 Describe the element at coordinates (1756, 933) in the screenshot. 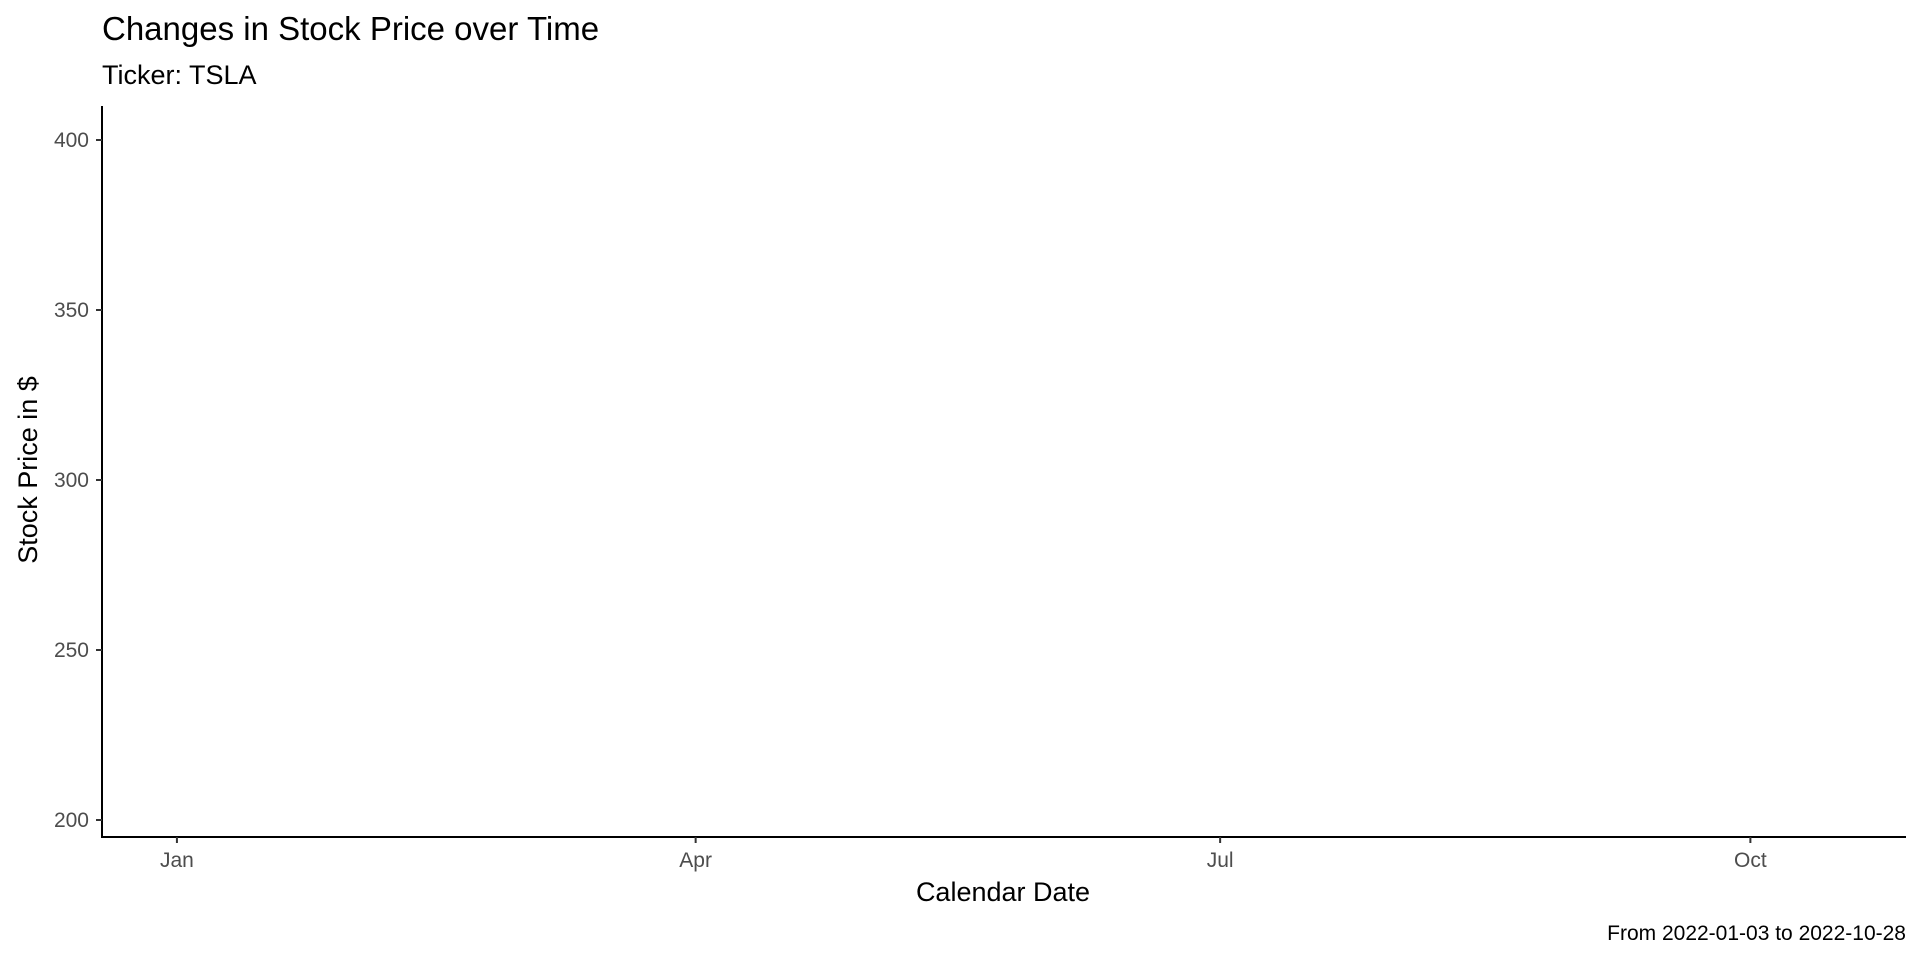

I see `chart-caption: From 2022-01-03 to 2022-10-28` at that location.